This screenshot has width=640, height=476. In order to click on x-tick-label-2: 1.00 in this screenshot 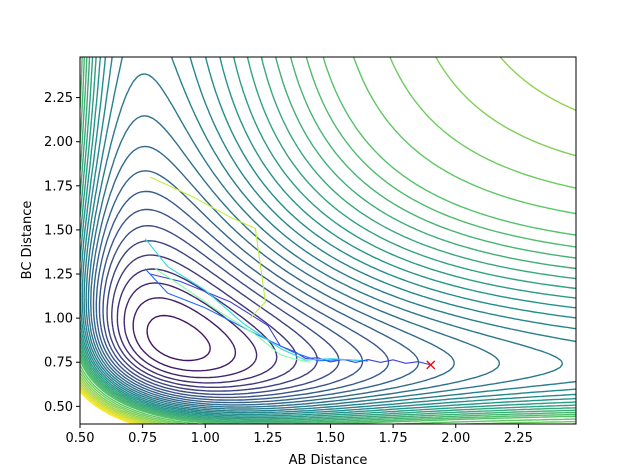, I will do `click(205, 438)`.